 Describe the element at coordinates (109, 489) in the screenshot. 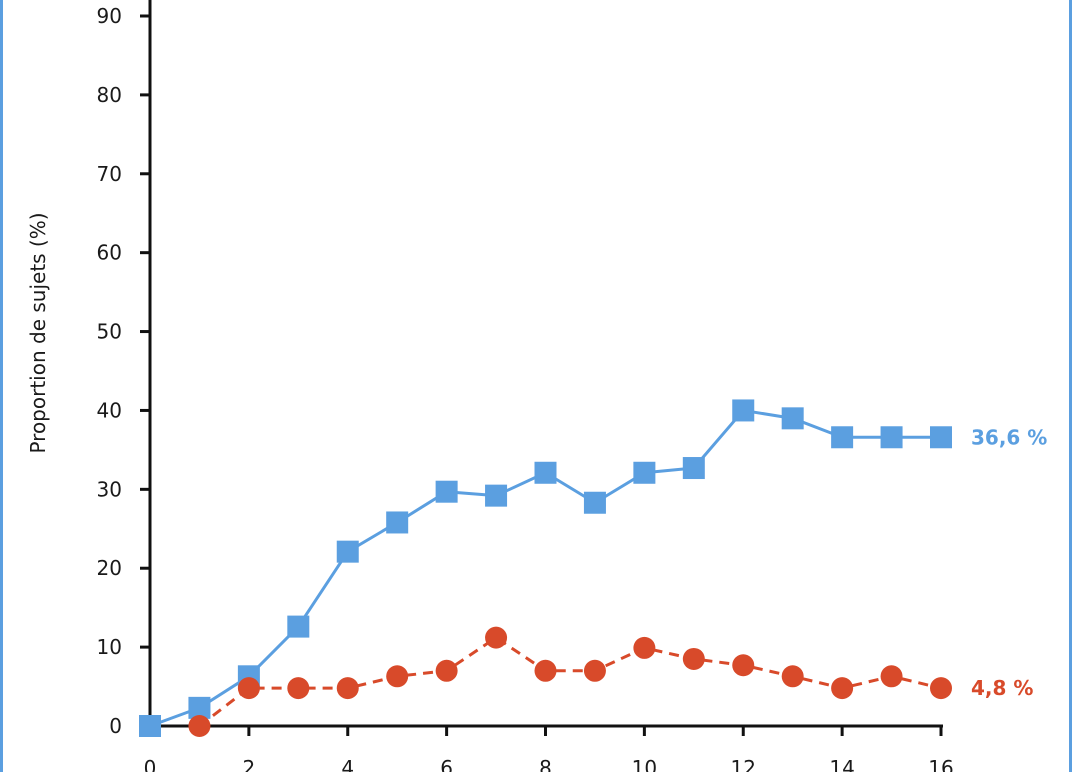

I see `y-tick-label: 30` at that location.